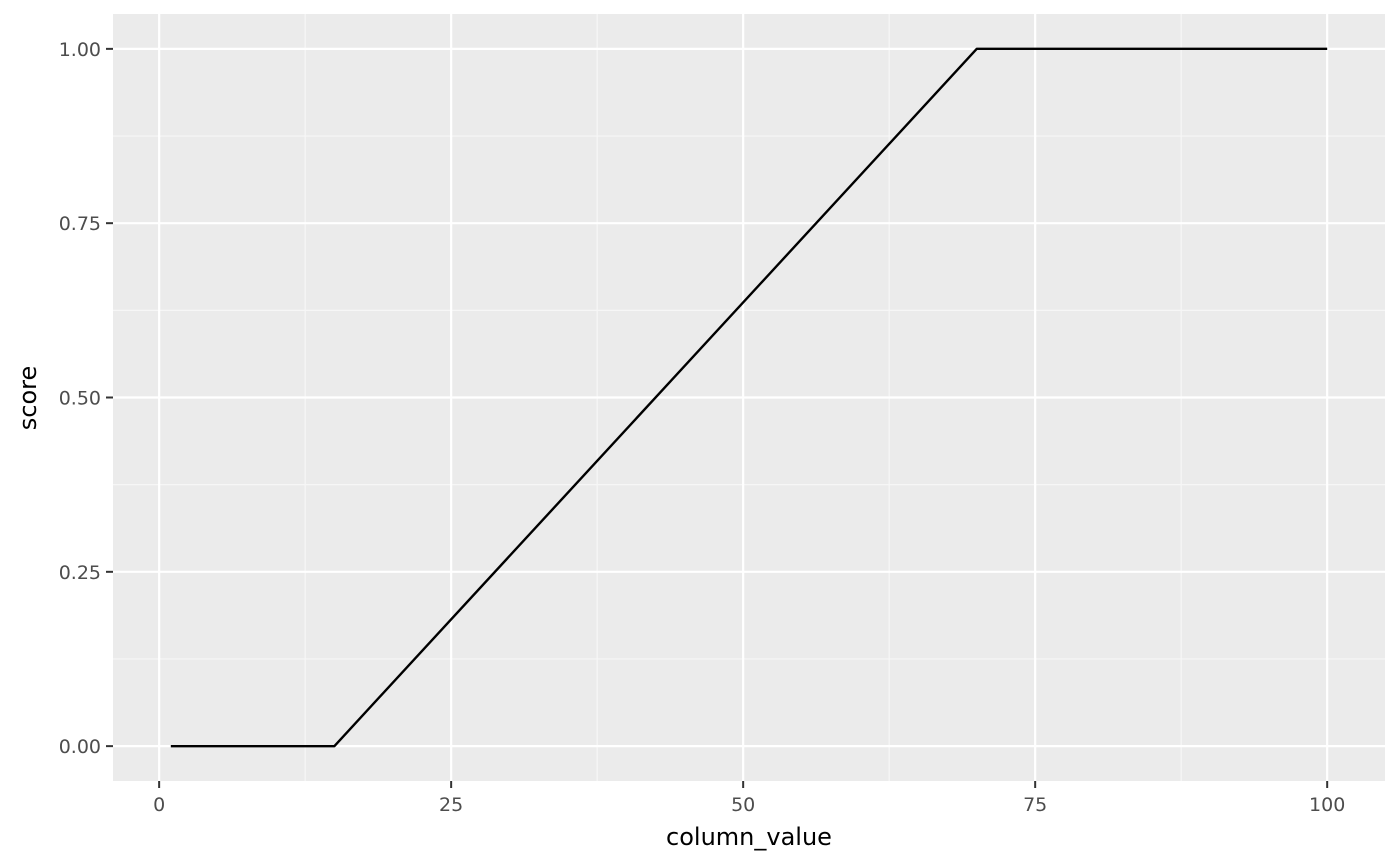 This screenshot has width=1400, height=866. Describe the element at coordinates (80, 747) in the screenshot. I see `y-tick-label: 0.00` at that location.